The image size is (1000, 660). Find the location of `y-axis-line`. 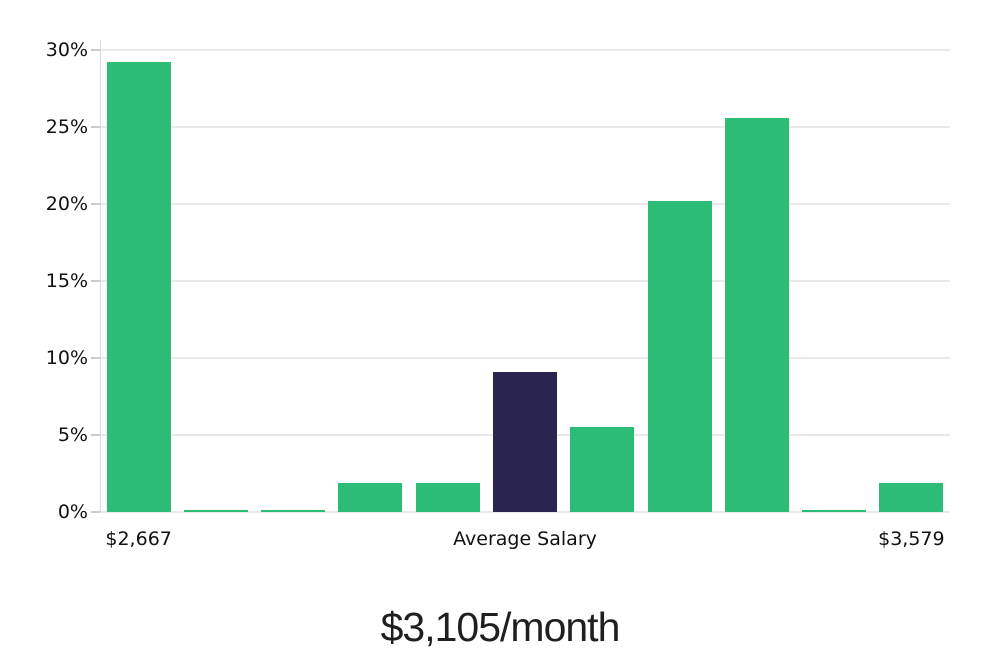

y-axis-line is located at coordinates (100, 276).